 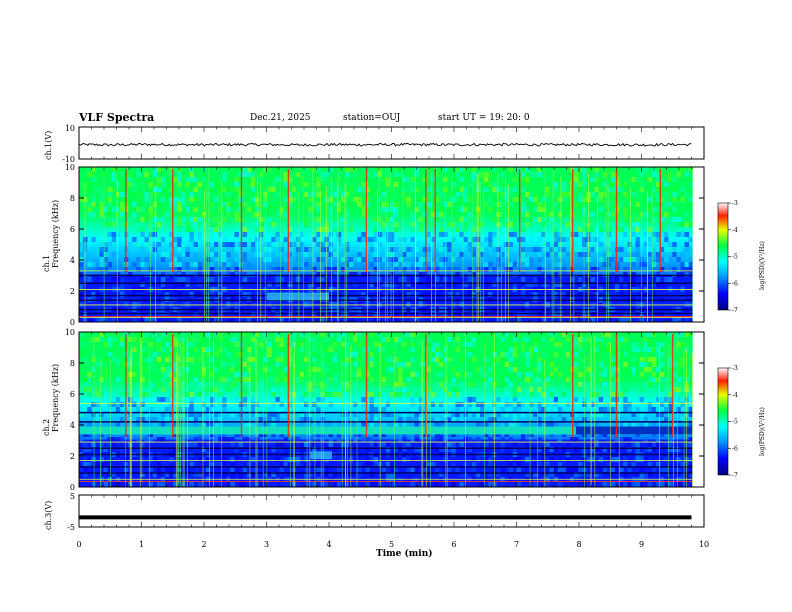 What do you see at coordinates (735, 283) in the screenshot?
I see `ch1-spectrogram-colorbar-tick-label: -6` at bounding box center [735, 283].